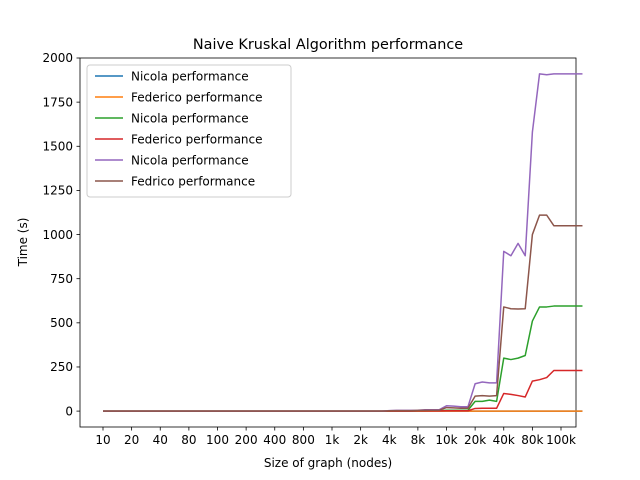 The width and height of the screenshot is (640, 480). Describe the element at coordinates (188, 440) in the screenshot. I see `x-tick-label: 80` at that location.